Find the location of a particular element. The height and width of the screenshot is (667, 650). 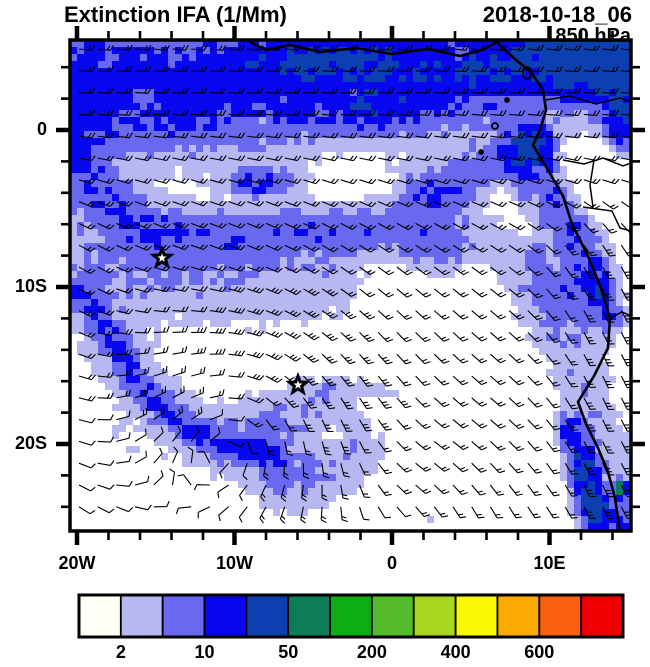

colorbar is located at coordinates (351, 616).